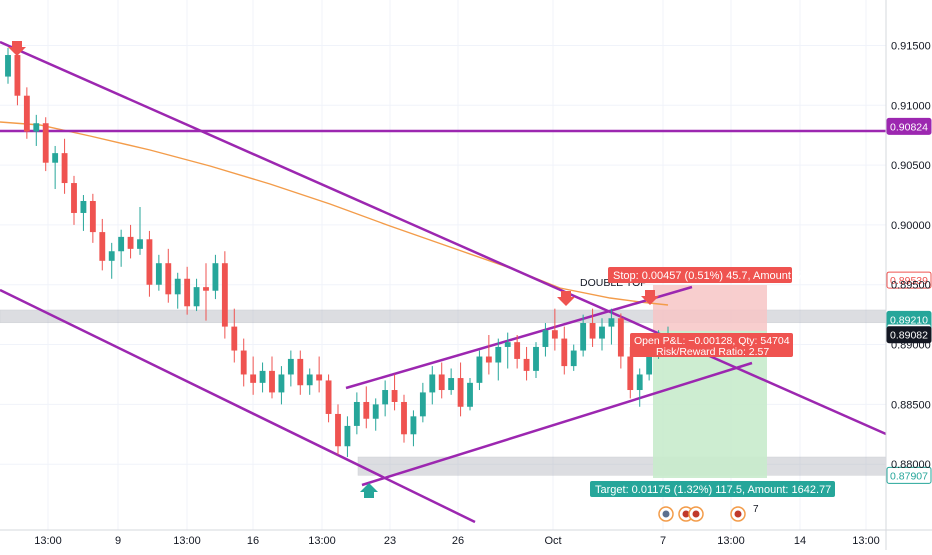 The width and height of the screenshot is (932, 555). I want to click on stop-zone, so click(710, 308).